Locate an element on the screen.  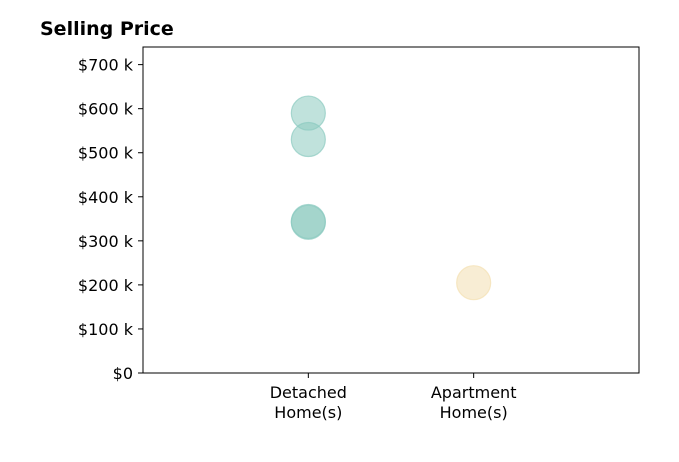
chart-title: Selling Price is located at coordinates (107, 29).